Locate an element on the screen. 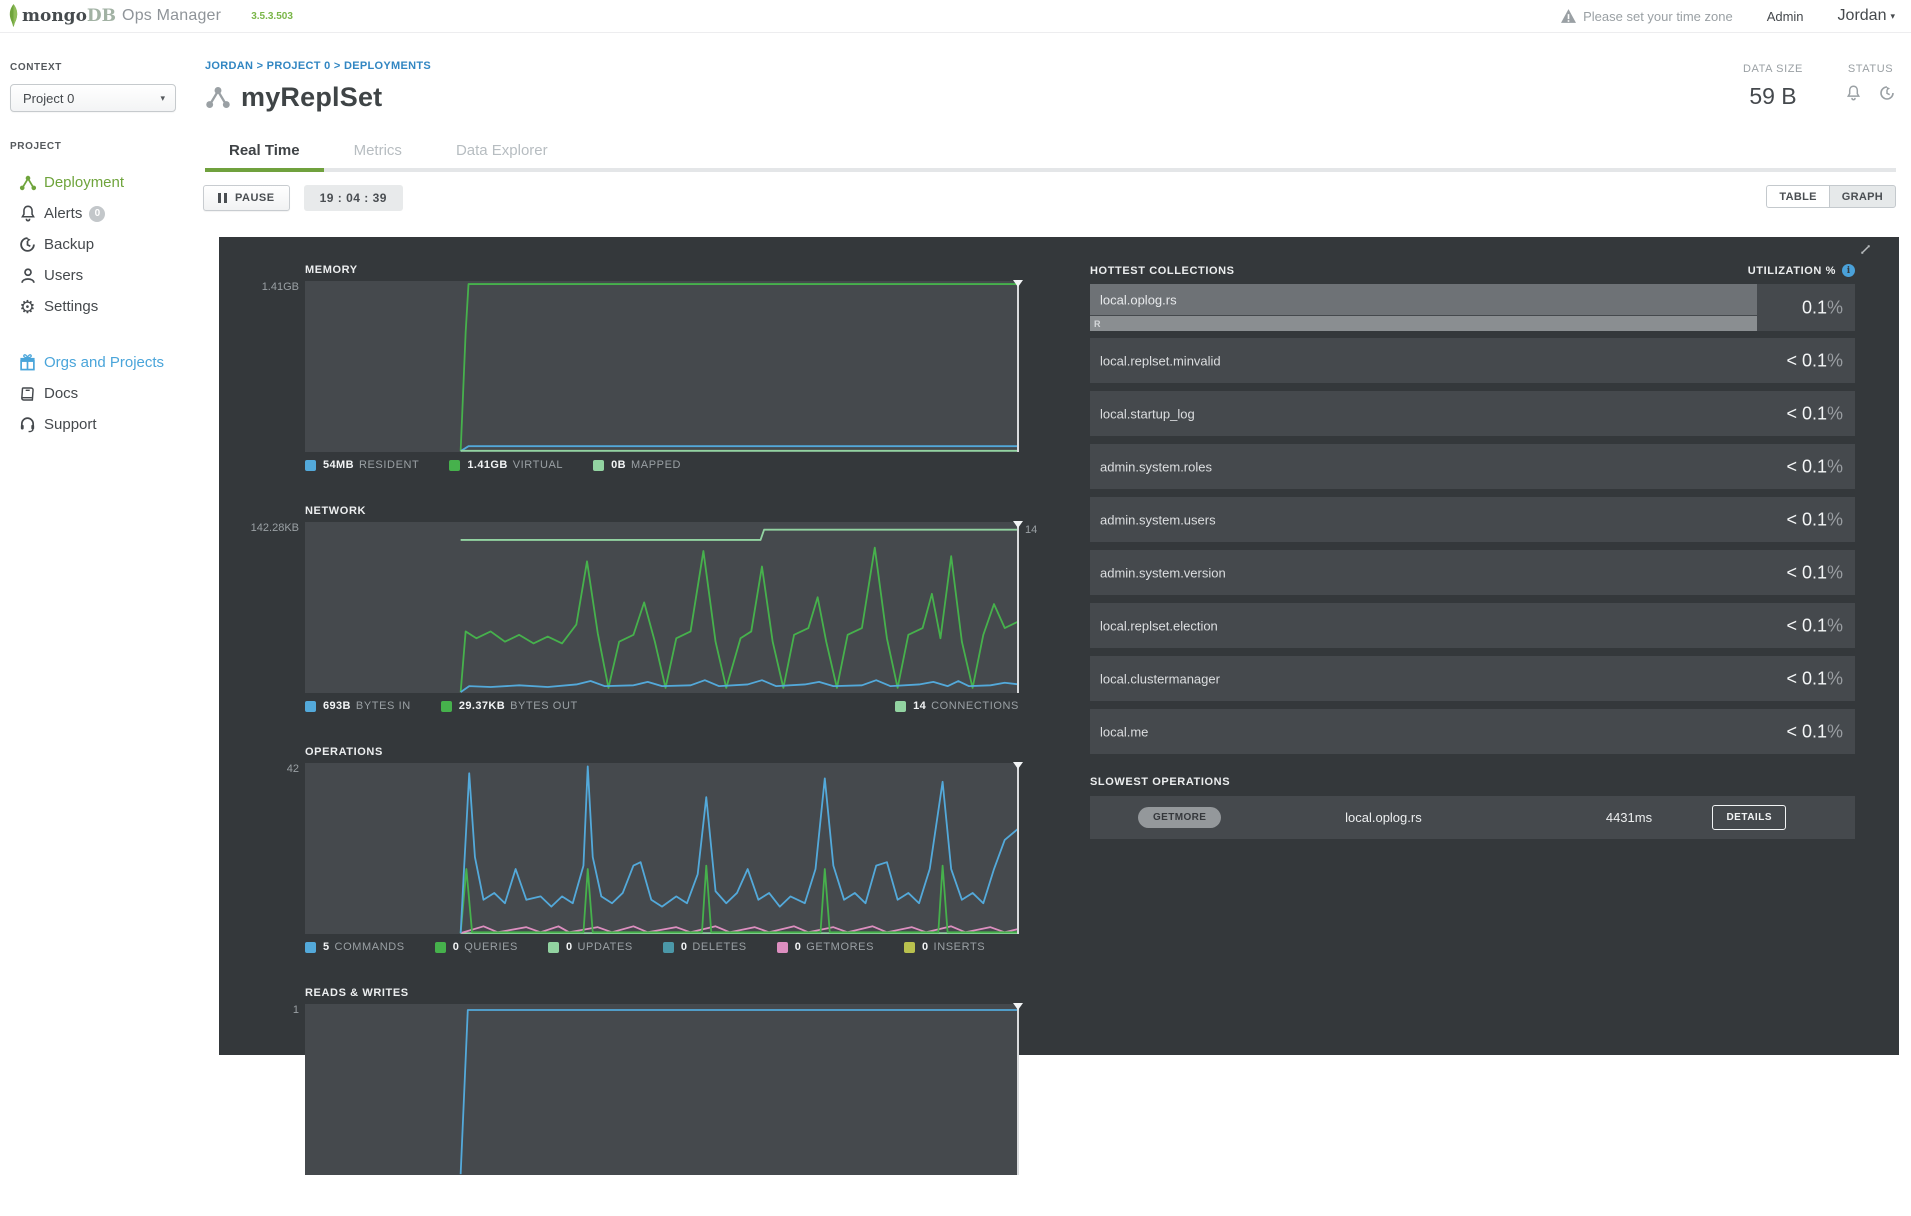 This screenshot has height=1216, width=1911. legend-label: DELETES is located at coordinates (719, 947).